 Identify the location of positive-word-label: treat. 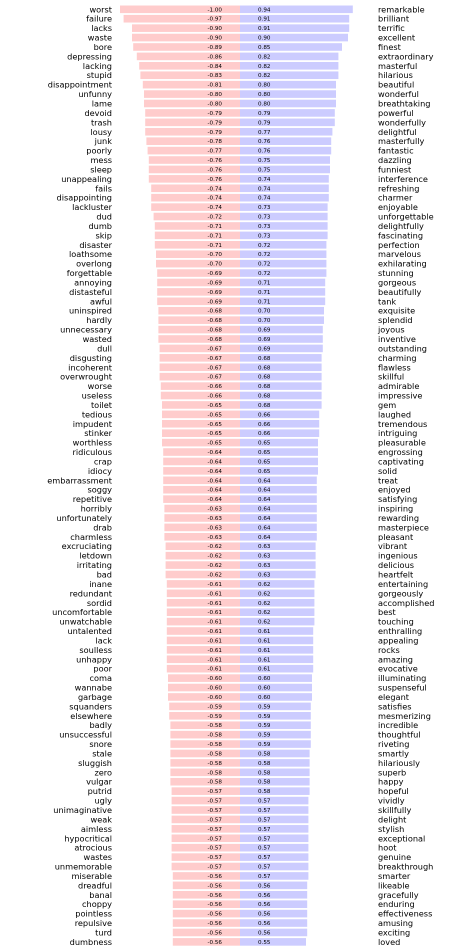
(388, 480).